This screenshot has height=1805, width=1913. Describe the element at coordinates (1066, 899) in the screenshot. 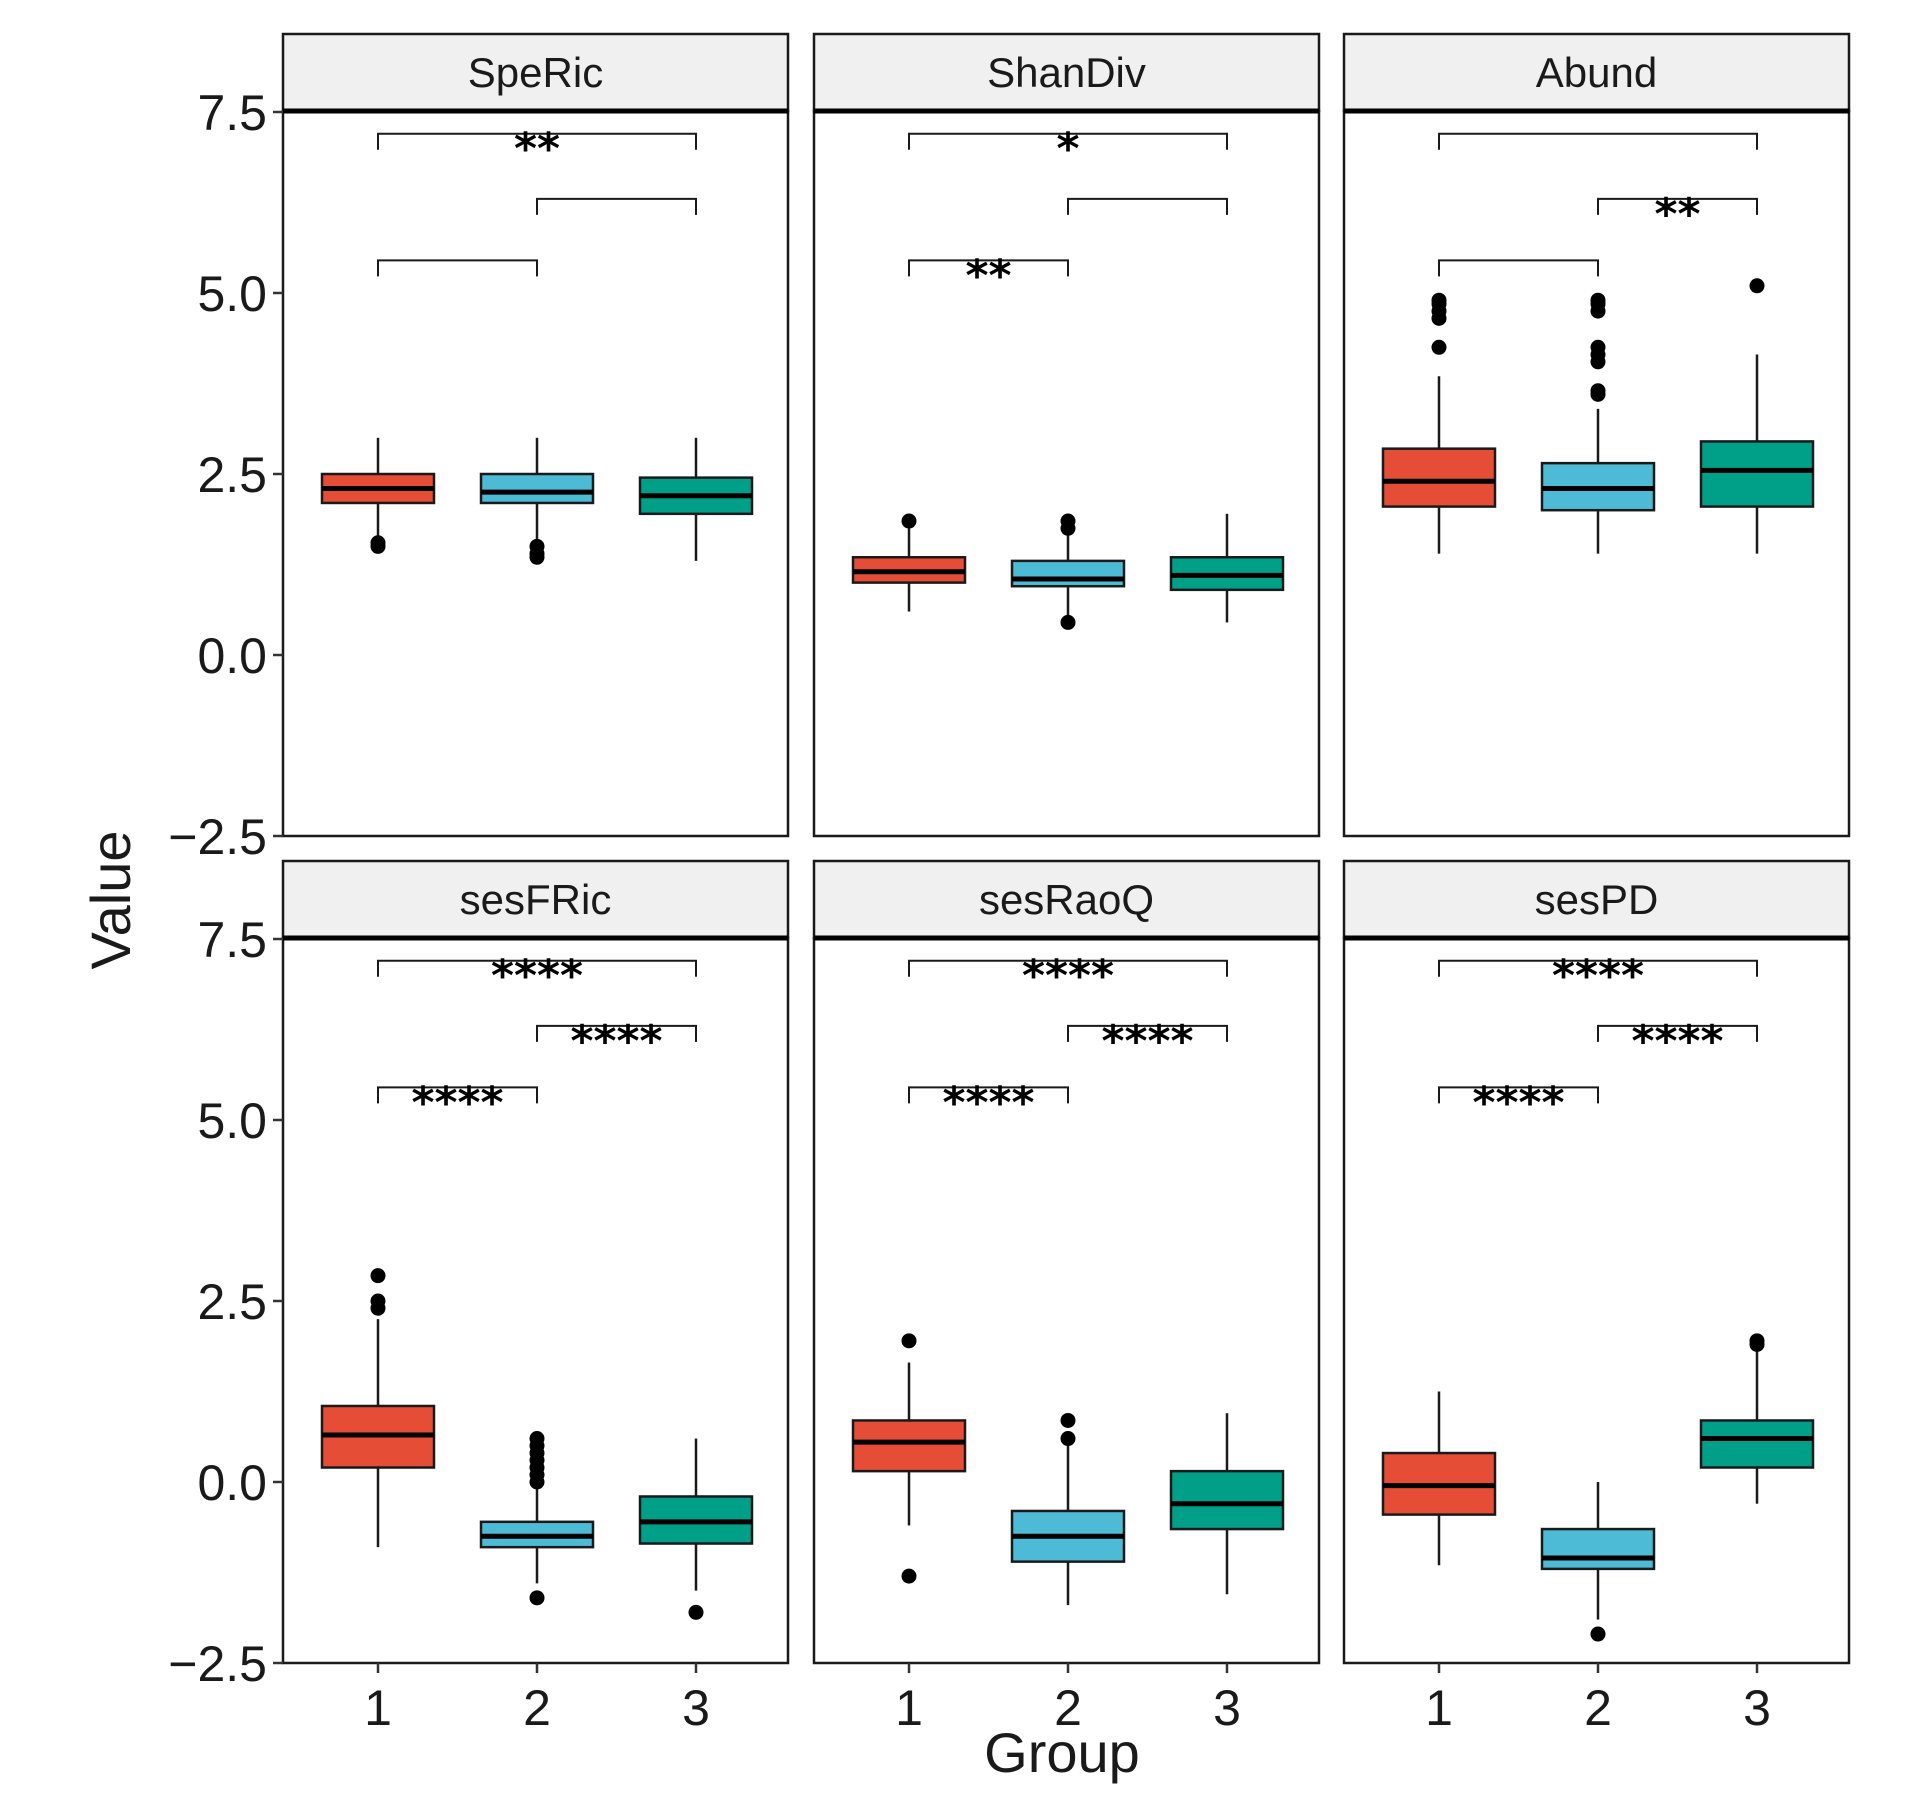

I see `facet-title: sesRaoQ` at that location.